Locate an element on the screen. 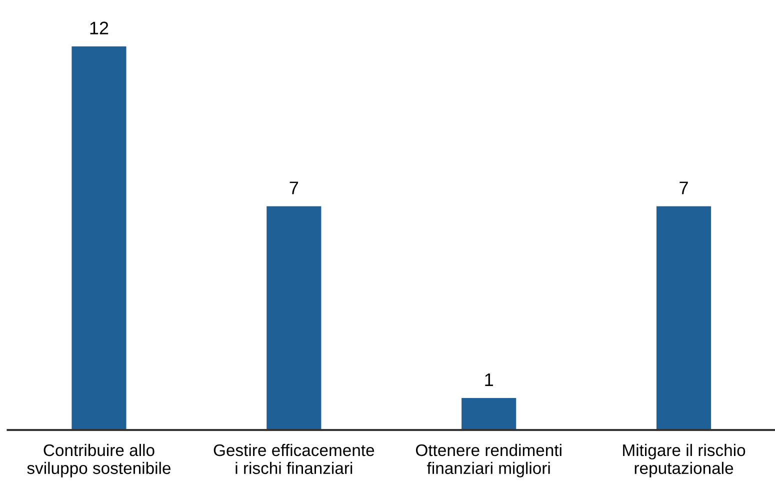 This screenshot has height=492, width=775. data-label: 1 is located at coordinates (489, 380).